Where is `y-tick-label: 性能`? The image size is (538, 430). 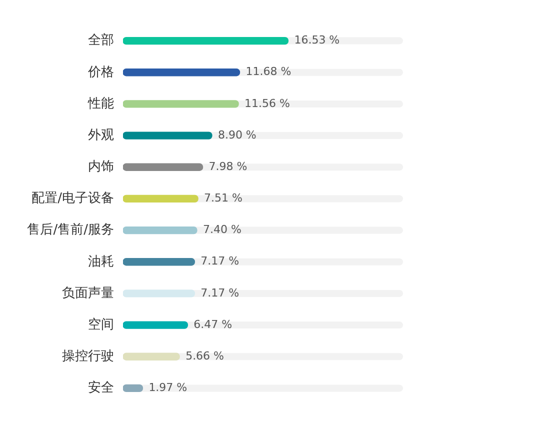
y-tick-label: 性能 is located at coordinates (100, 104).